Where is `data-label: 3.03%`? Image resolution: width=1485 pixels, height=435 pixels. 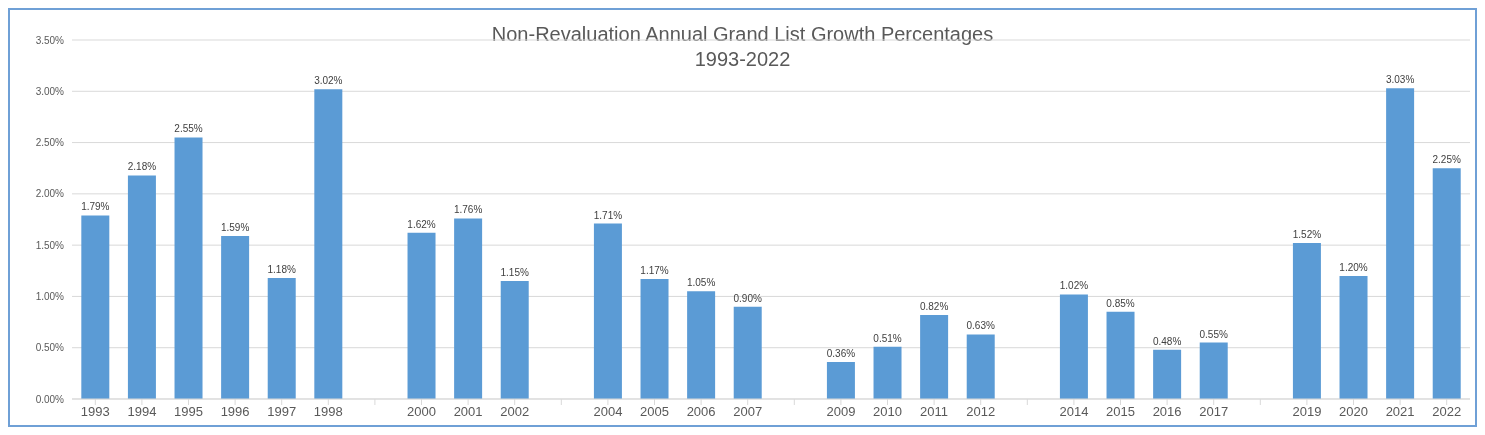 data-label: 3.03% is located at coordinates (1400, 80).